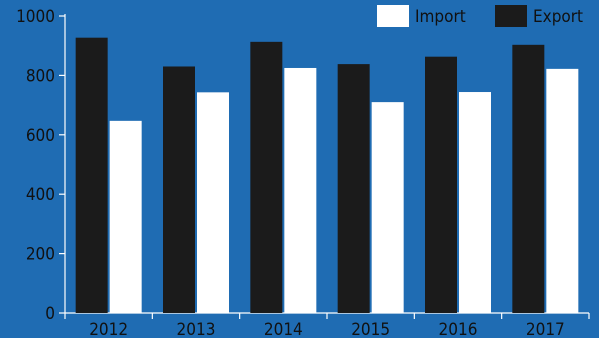  I want to click on bar-import-2015, so click(387, 207).